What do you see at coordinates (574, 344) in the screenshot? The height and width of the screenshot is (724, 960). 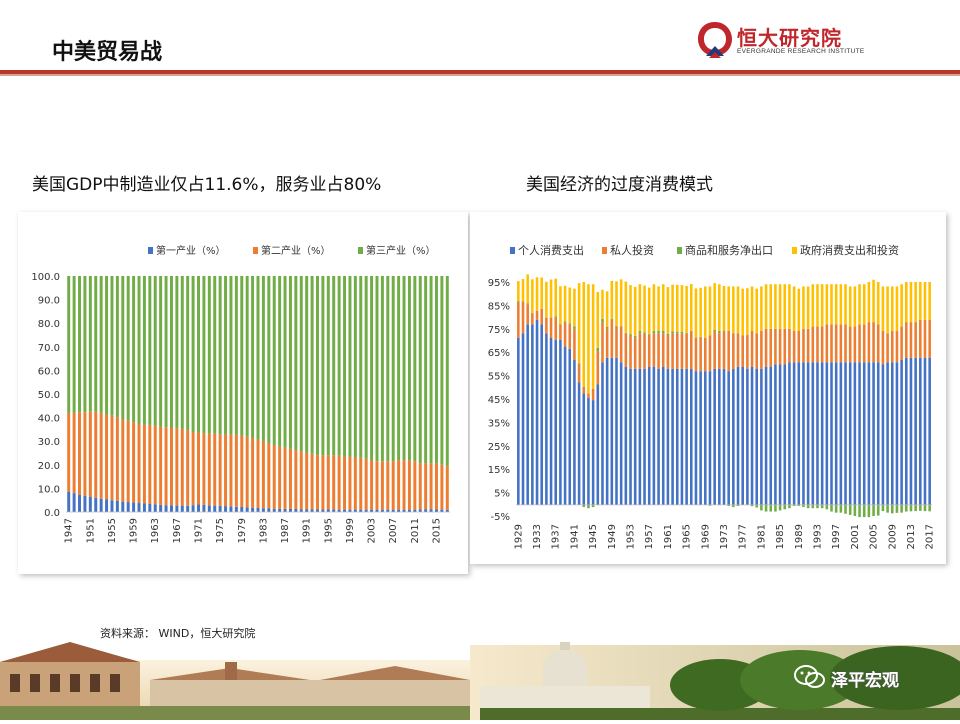 I see `bar-segment-1941-s2` at bounding box center [574, 344].